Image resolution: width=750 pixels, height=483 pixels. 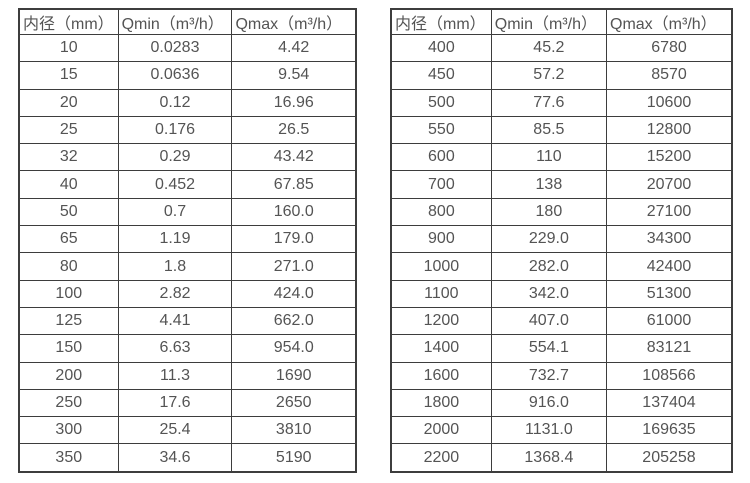 What do you see at coordinates (175, 130) in the screenshot?
I see `cell: 0.176` at bounding box center [175, 130].